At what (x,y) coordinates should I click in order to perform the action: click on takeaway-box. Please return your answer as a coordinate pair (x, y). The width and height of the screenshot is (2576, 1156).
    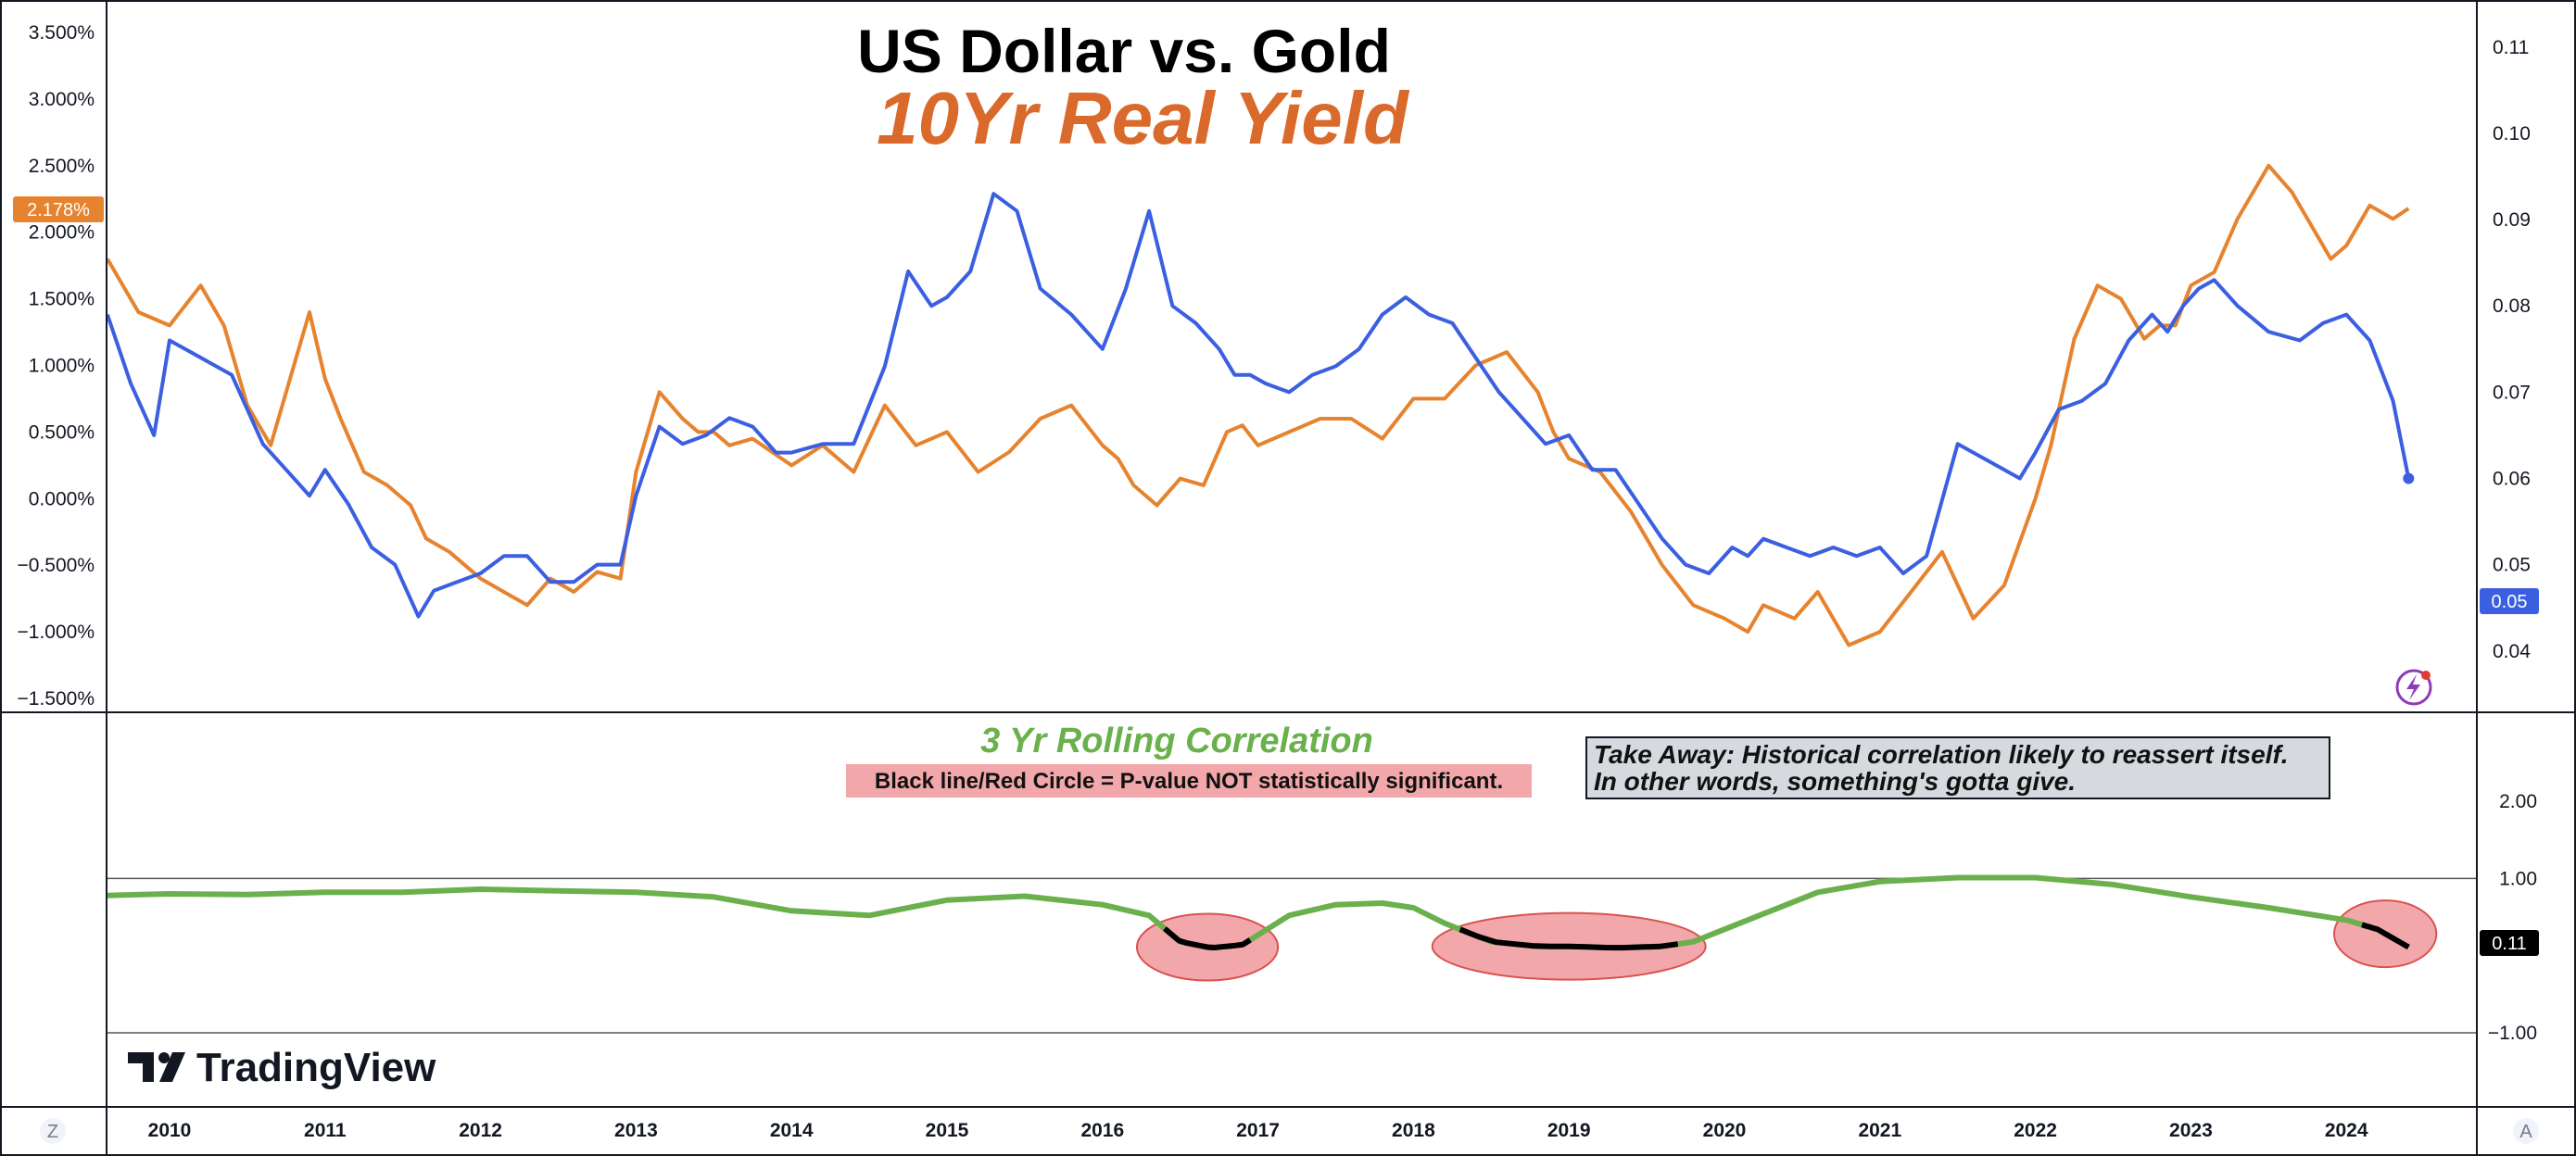
    Looking at the image, I should click on (1957, 768).